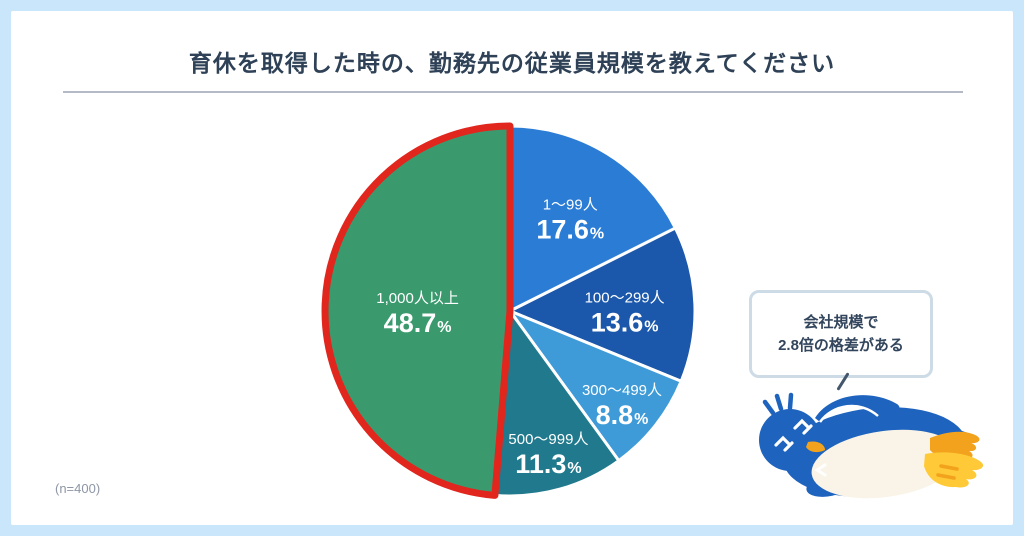 The width and height of the screenshot is (1024, 536). Describe the element at coordinates (820, 470) in the screenshot. I see `penguin-chest-mark` at that location.